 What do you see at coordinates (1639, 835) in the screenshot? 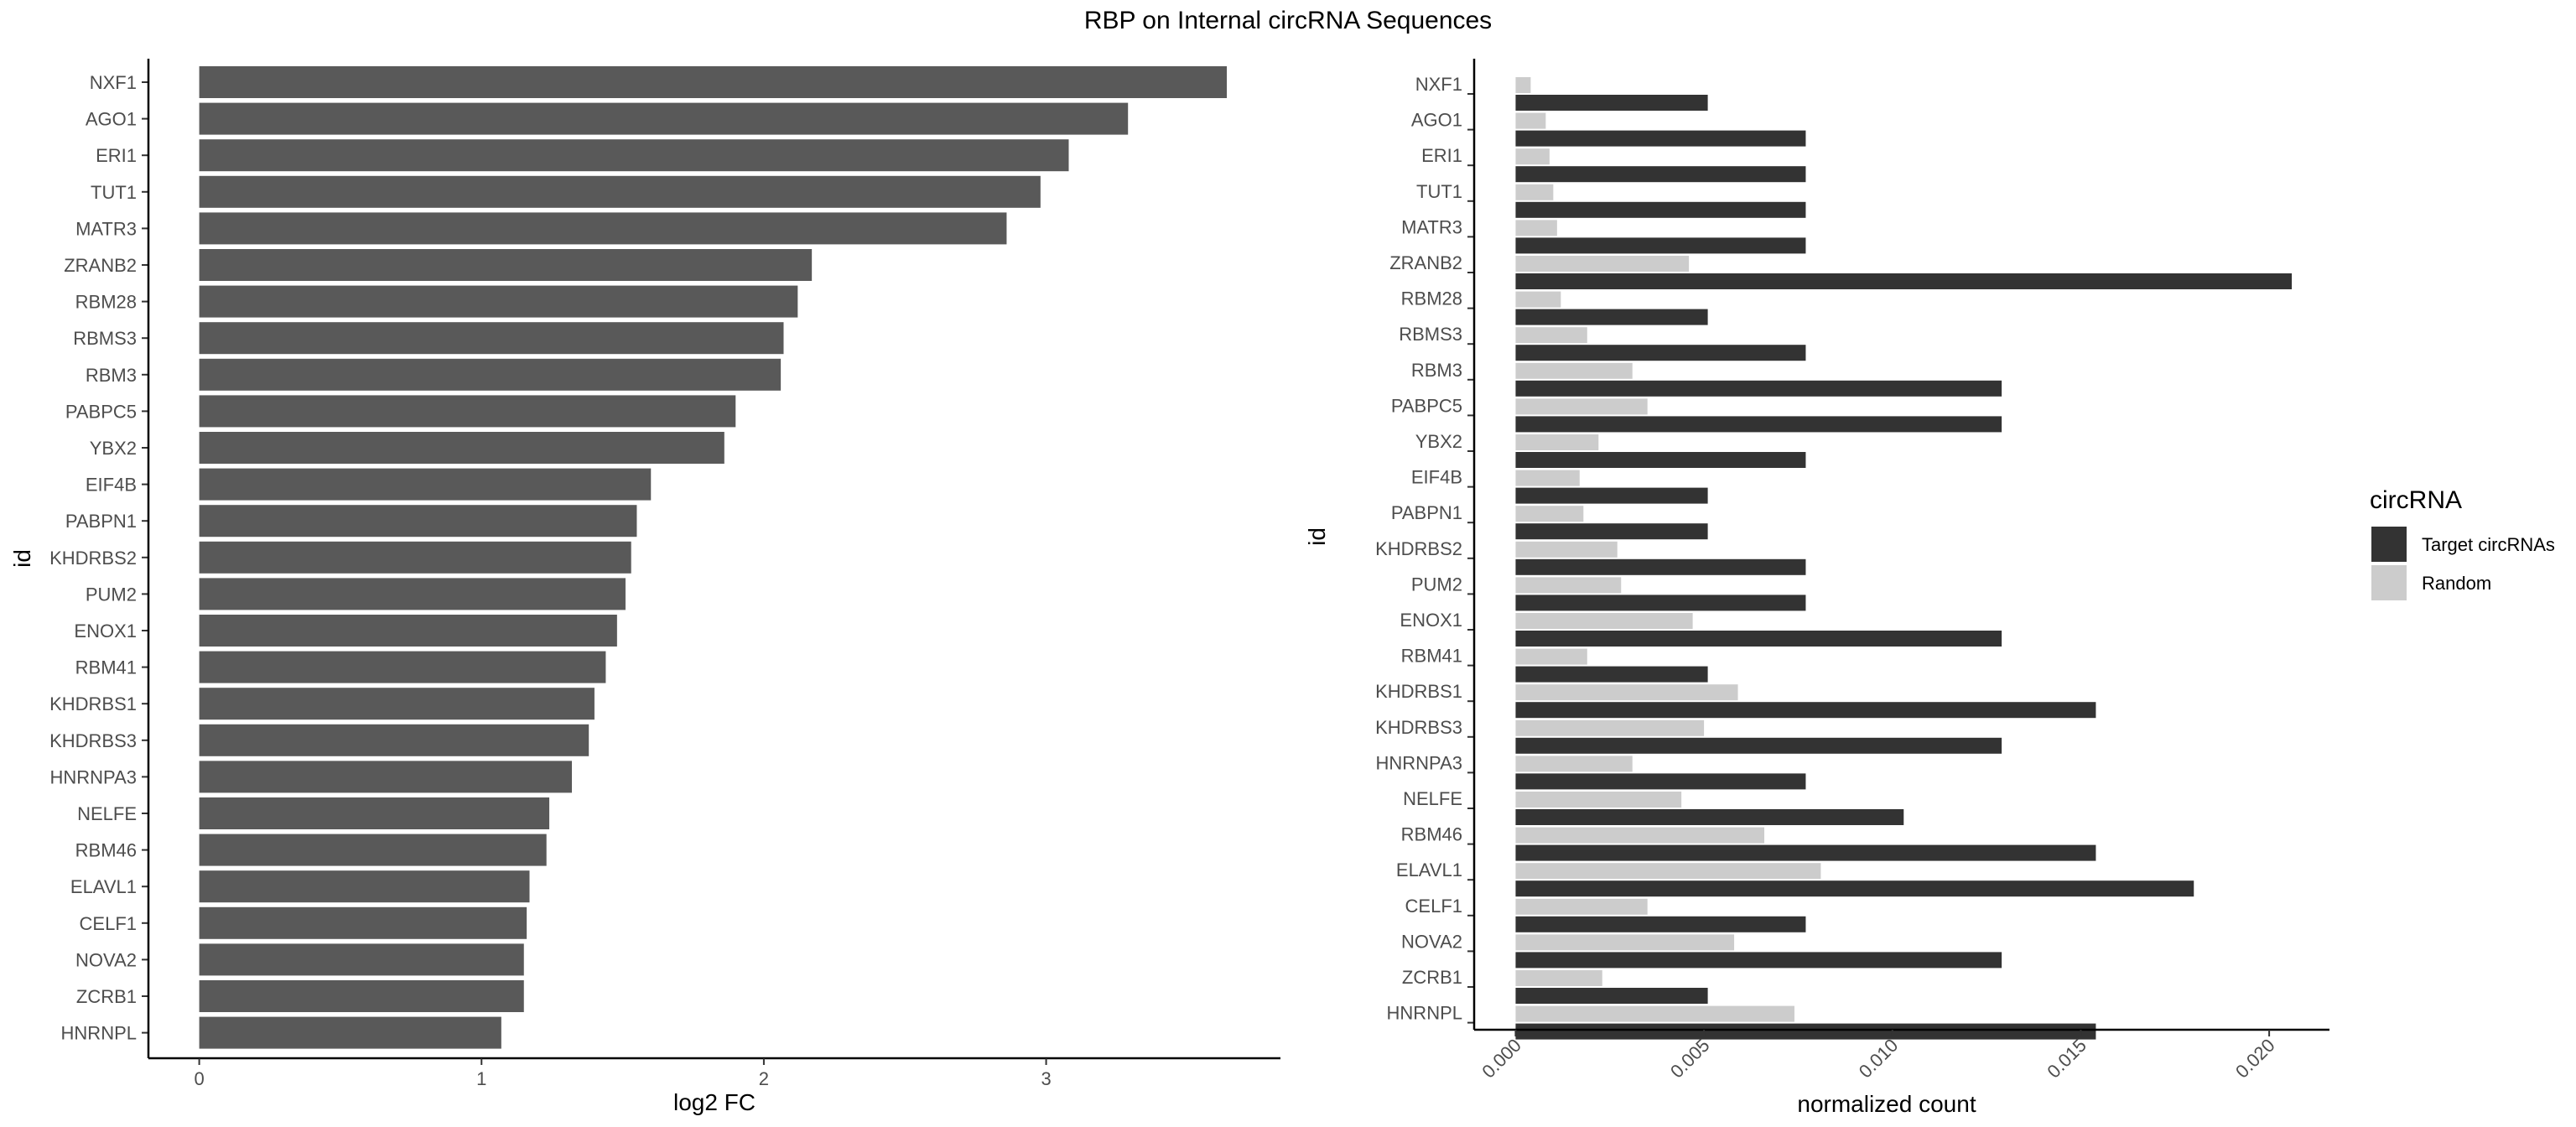
I see `bar-random-rbm46` at bounding box center [1639, 835].